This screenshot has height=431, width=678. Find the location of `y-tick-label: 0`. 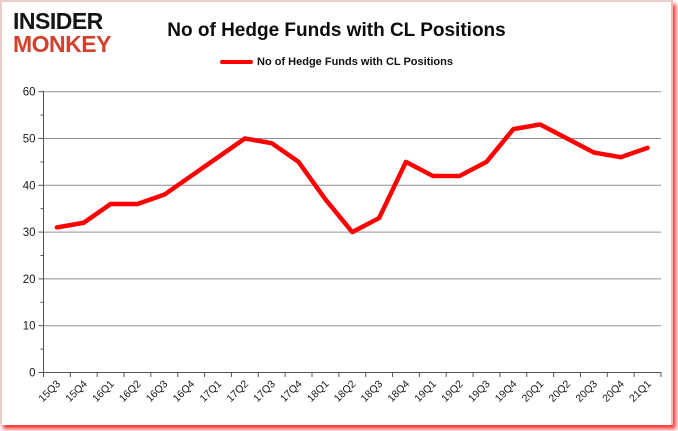

y-tick-label: 0 is located at coordinates (32, 374).